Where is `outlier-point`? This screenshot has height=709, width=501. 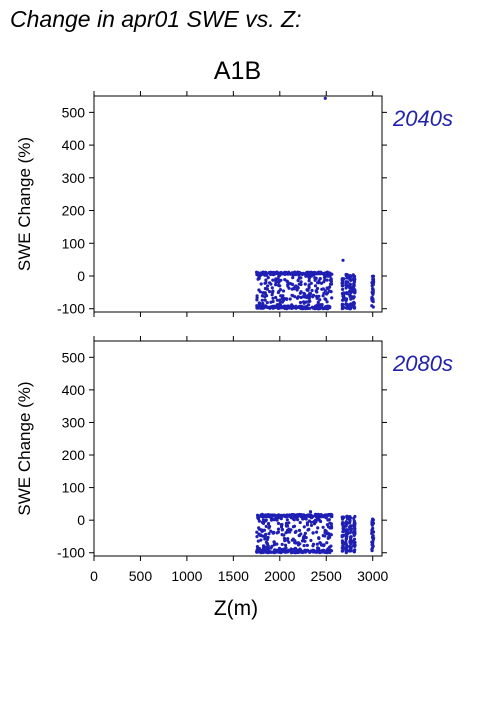 outlier-point is located at coordinates (325, 98).